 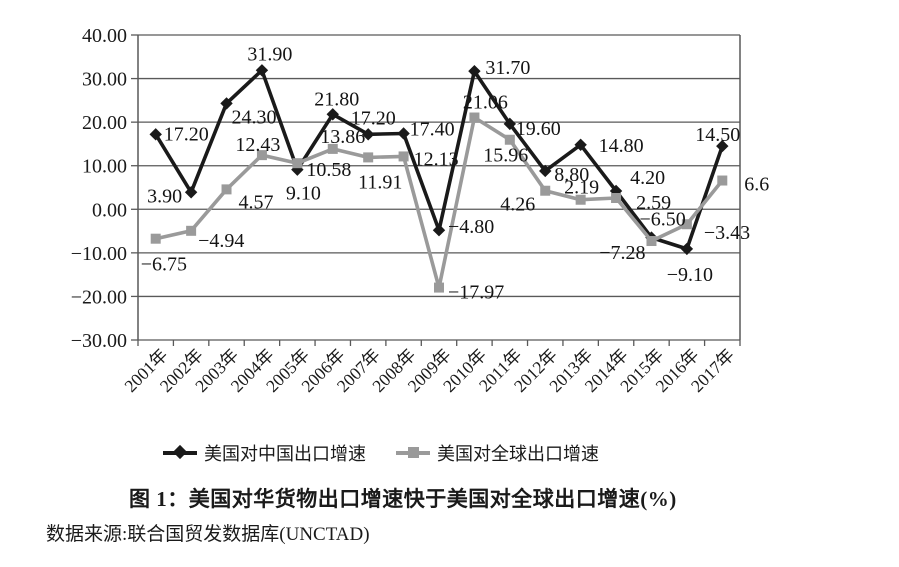 I want to click on svg-text: 3.90, so click(x=164, y=196).